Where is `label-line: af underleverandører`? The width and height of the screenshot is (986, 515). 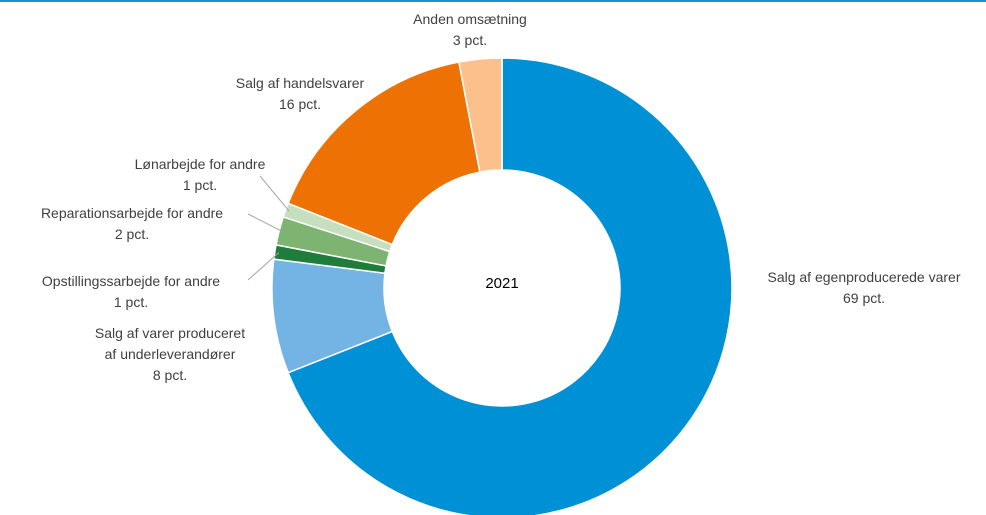
label-line: af underleverandører is located at coordinates (170, 354).